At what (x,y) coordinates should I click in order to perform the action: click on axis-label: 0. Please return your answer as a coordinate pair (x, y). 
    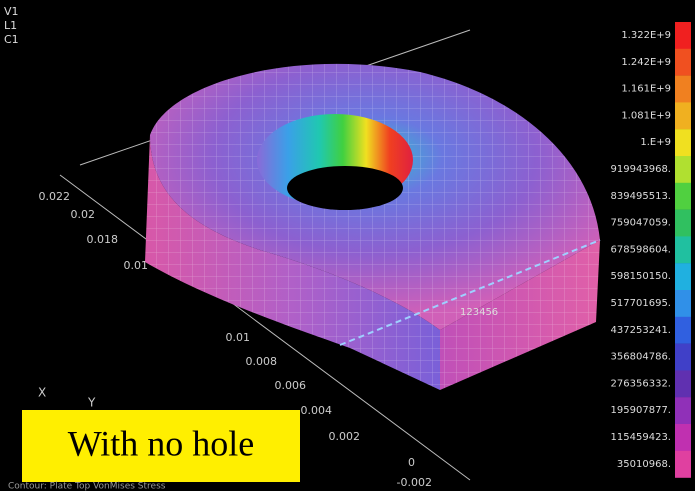
    Looking at the image, I should click on (411, 462).